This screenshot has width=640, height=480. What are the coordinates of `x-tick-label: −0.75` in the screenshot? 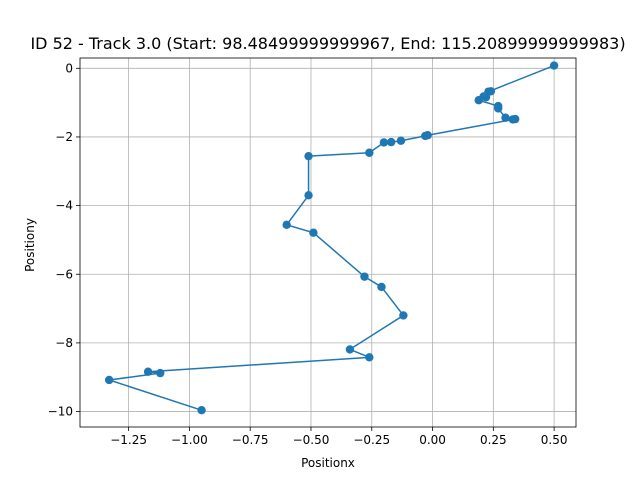 It's located at (250, 440).